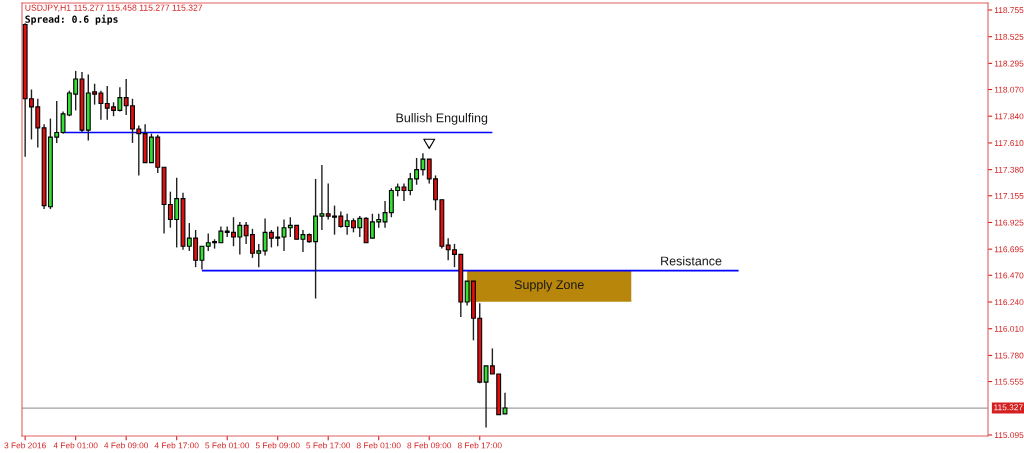 The width and height of the screenshot is (1024, 453). I want to click on text: Spread: 0.6 pips, so click(71, 19).